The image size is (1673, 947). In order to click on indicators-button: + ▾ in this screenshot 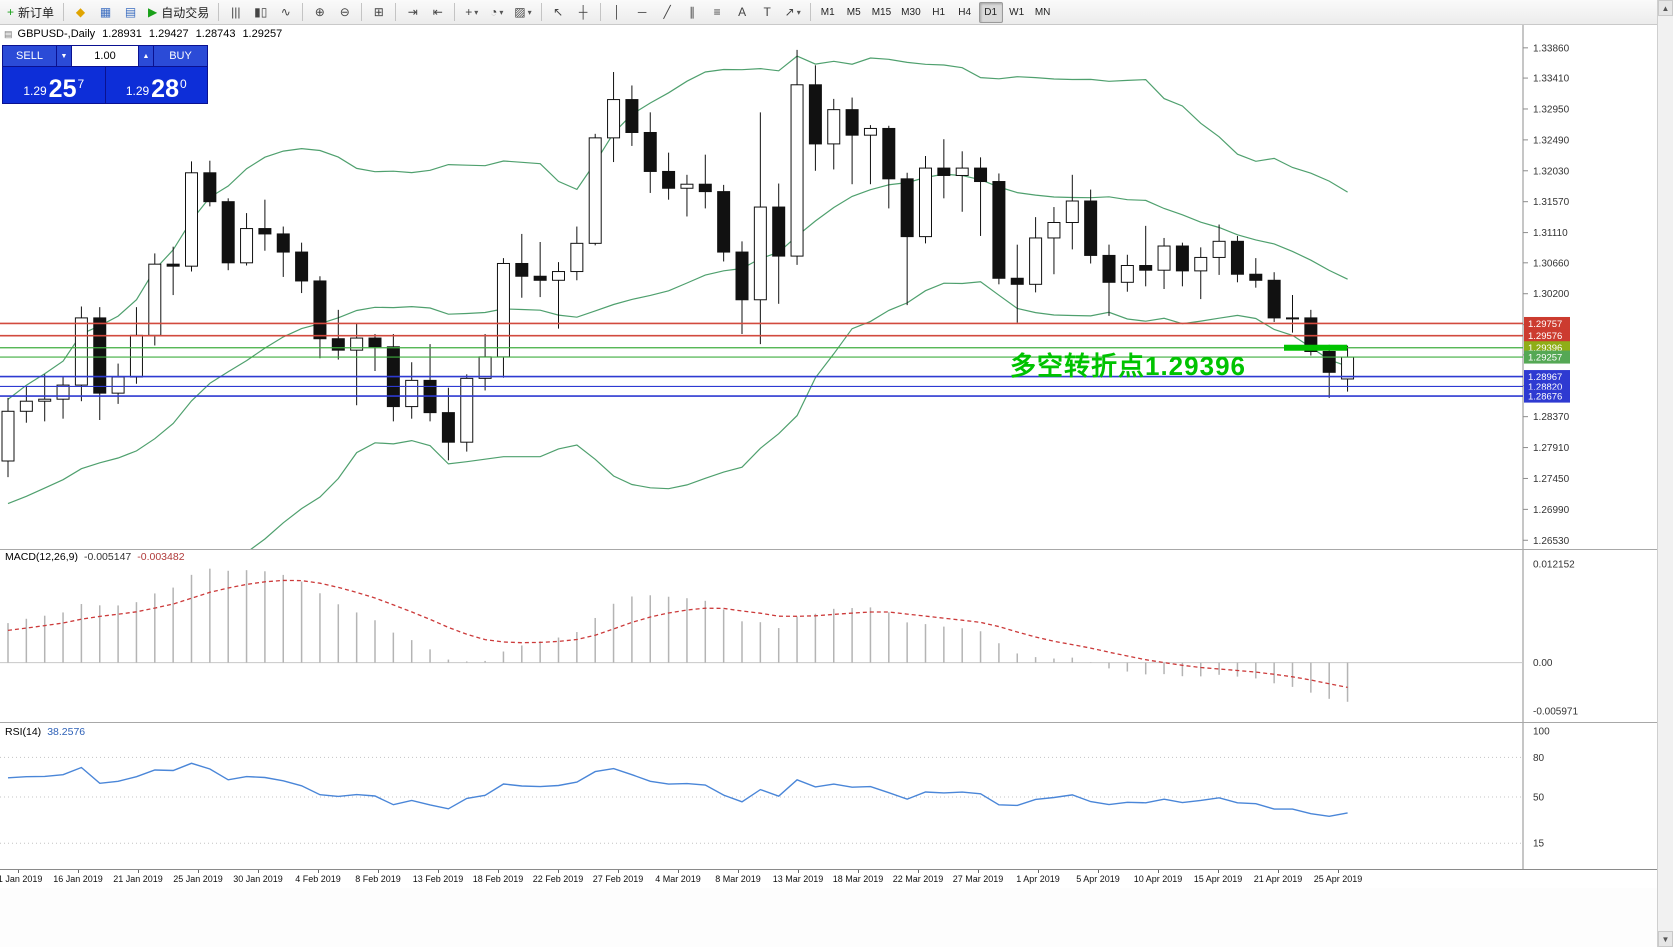, I will do `click(471, 12)`.